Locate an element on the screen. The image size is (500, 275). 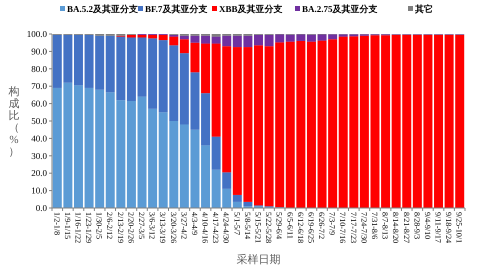
y-tick-label: 20.0 is located at coordinates (39, 173).